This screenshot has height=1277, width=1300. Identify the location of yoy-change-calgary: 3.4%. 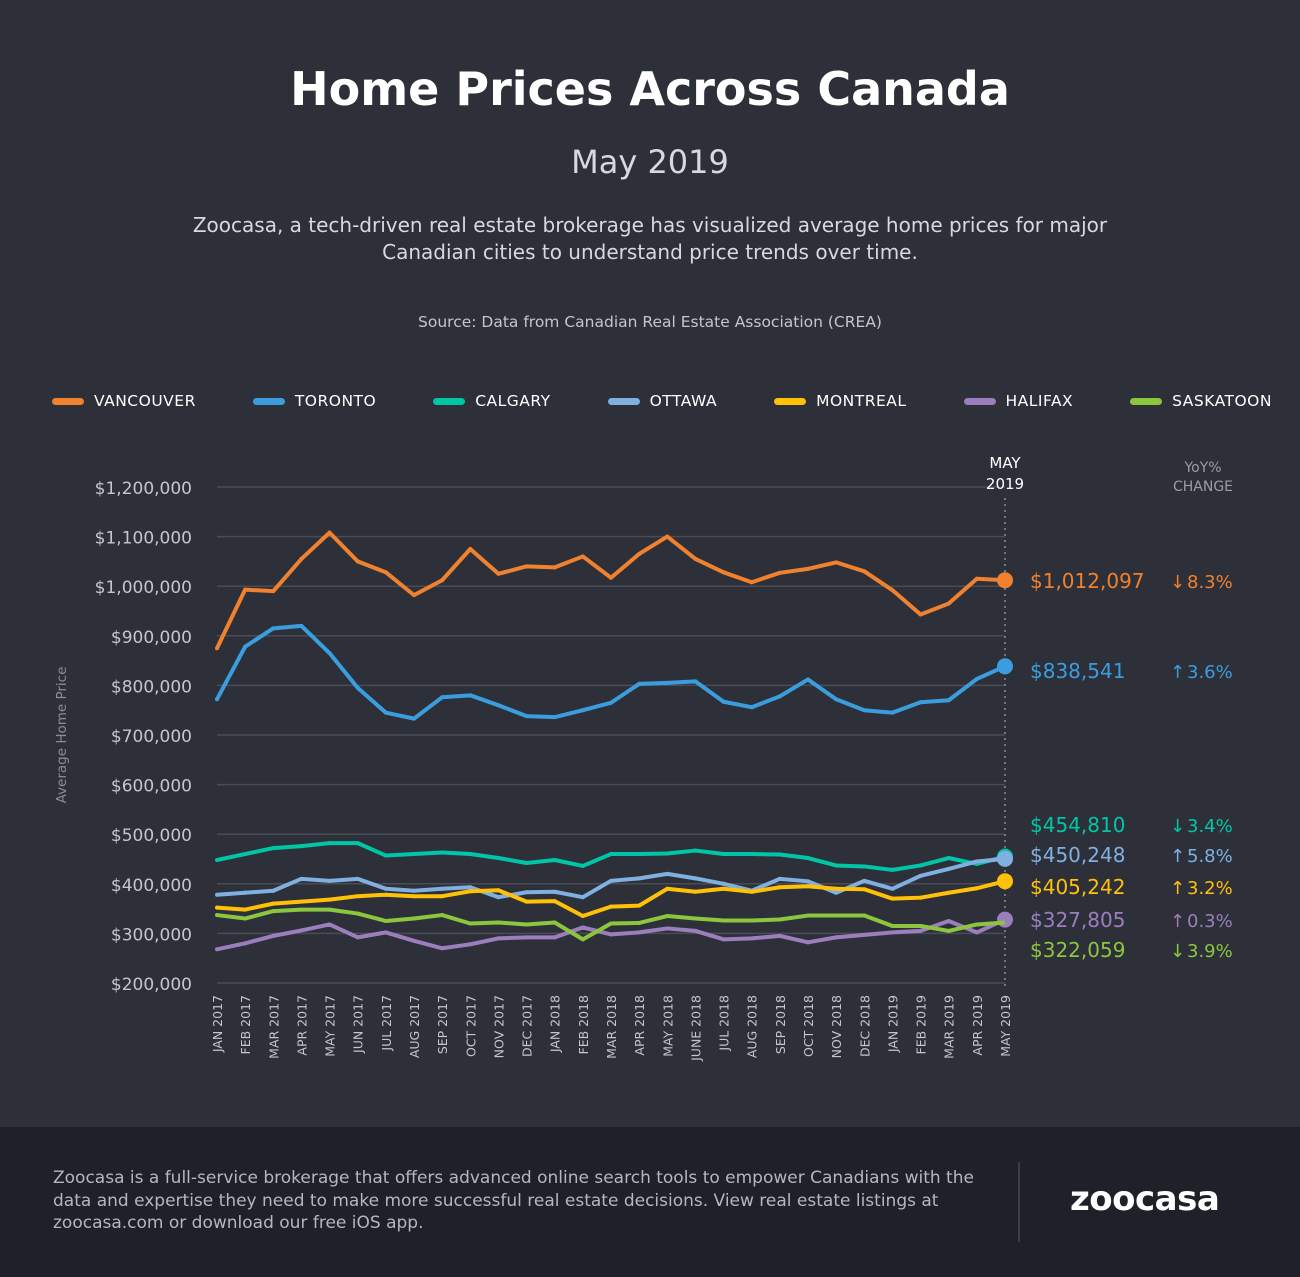
(1210, 826).